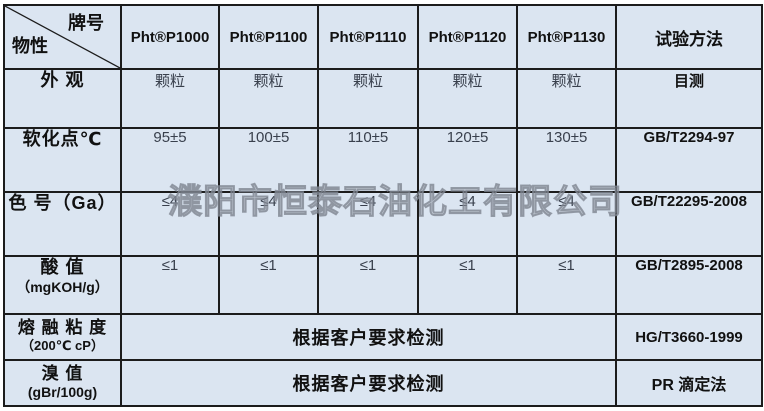 The width and height of the screenshot is (764, 411). I want to click on row-bromine-value: 溴 值 (gBr/100g) 根据客户要求检测 PR 滴定法, so click(383, 383).